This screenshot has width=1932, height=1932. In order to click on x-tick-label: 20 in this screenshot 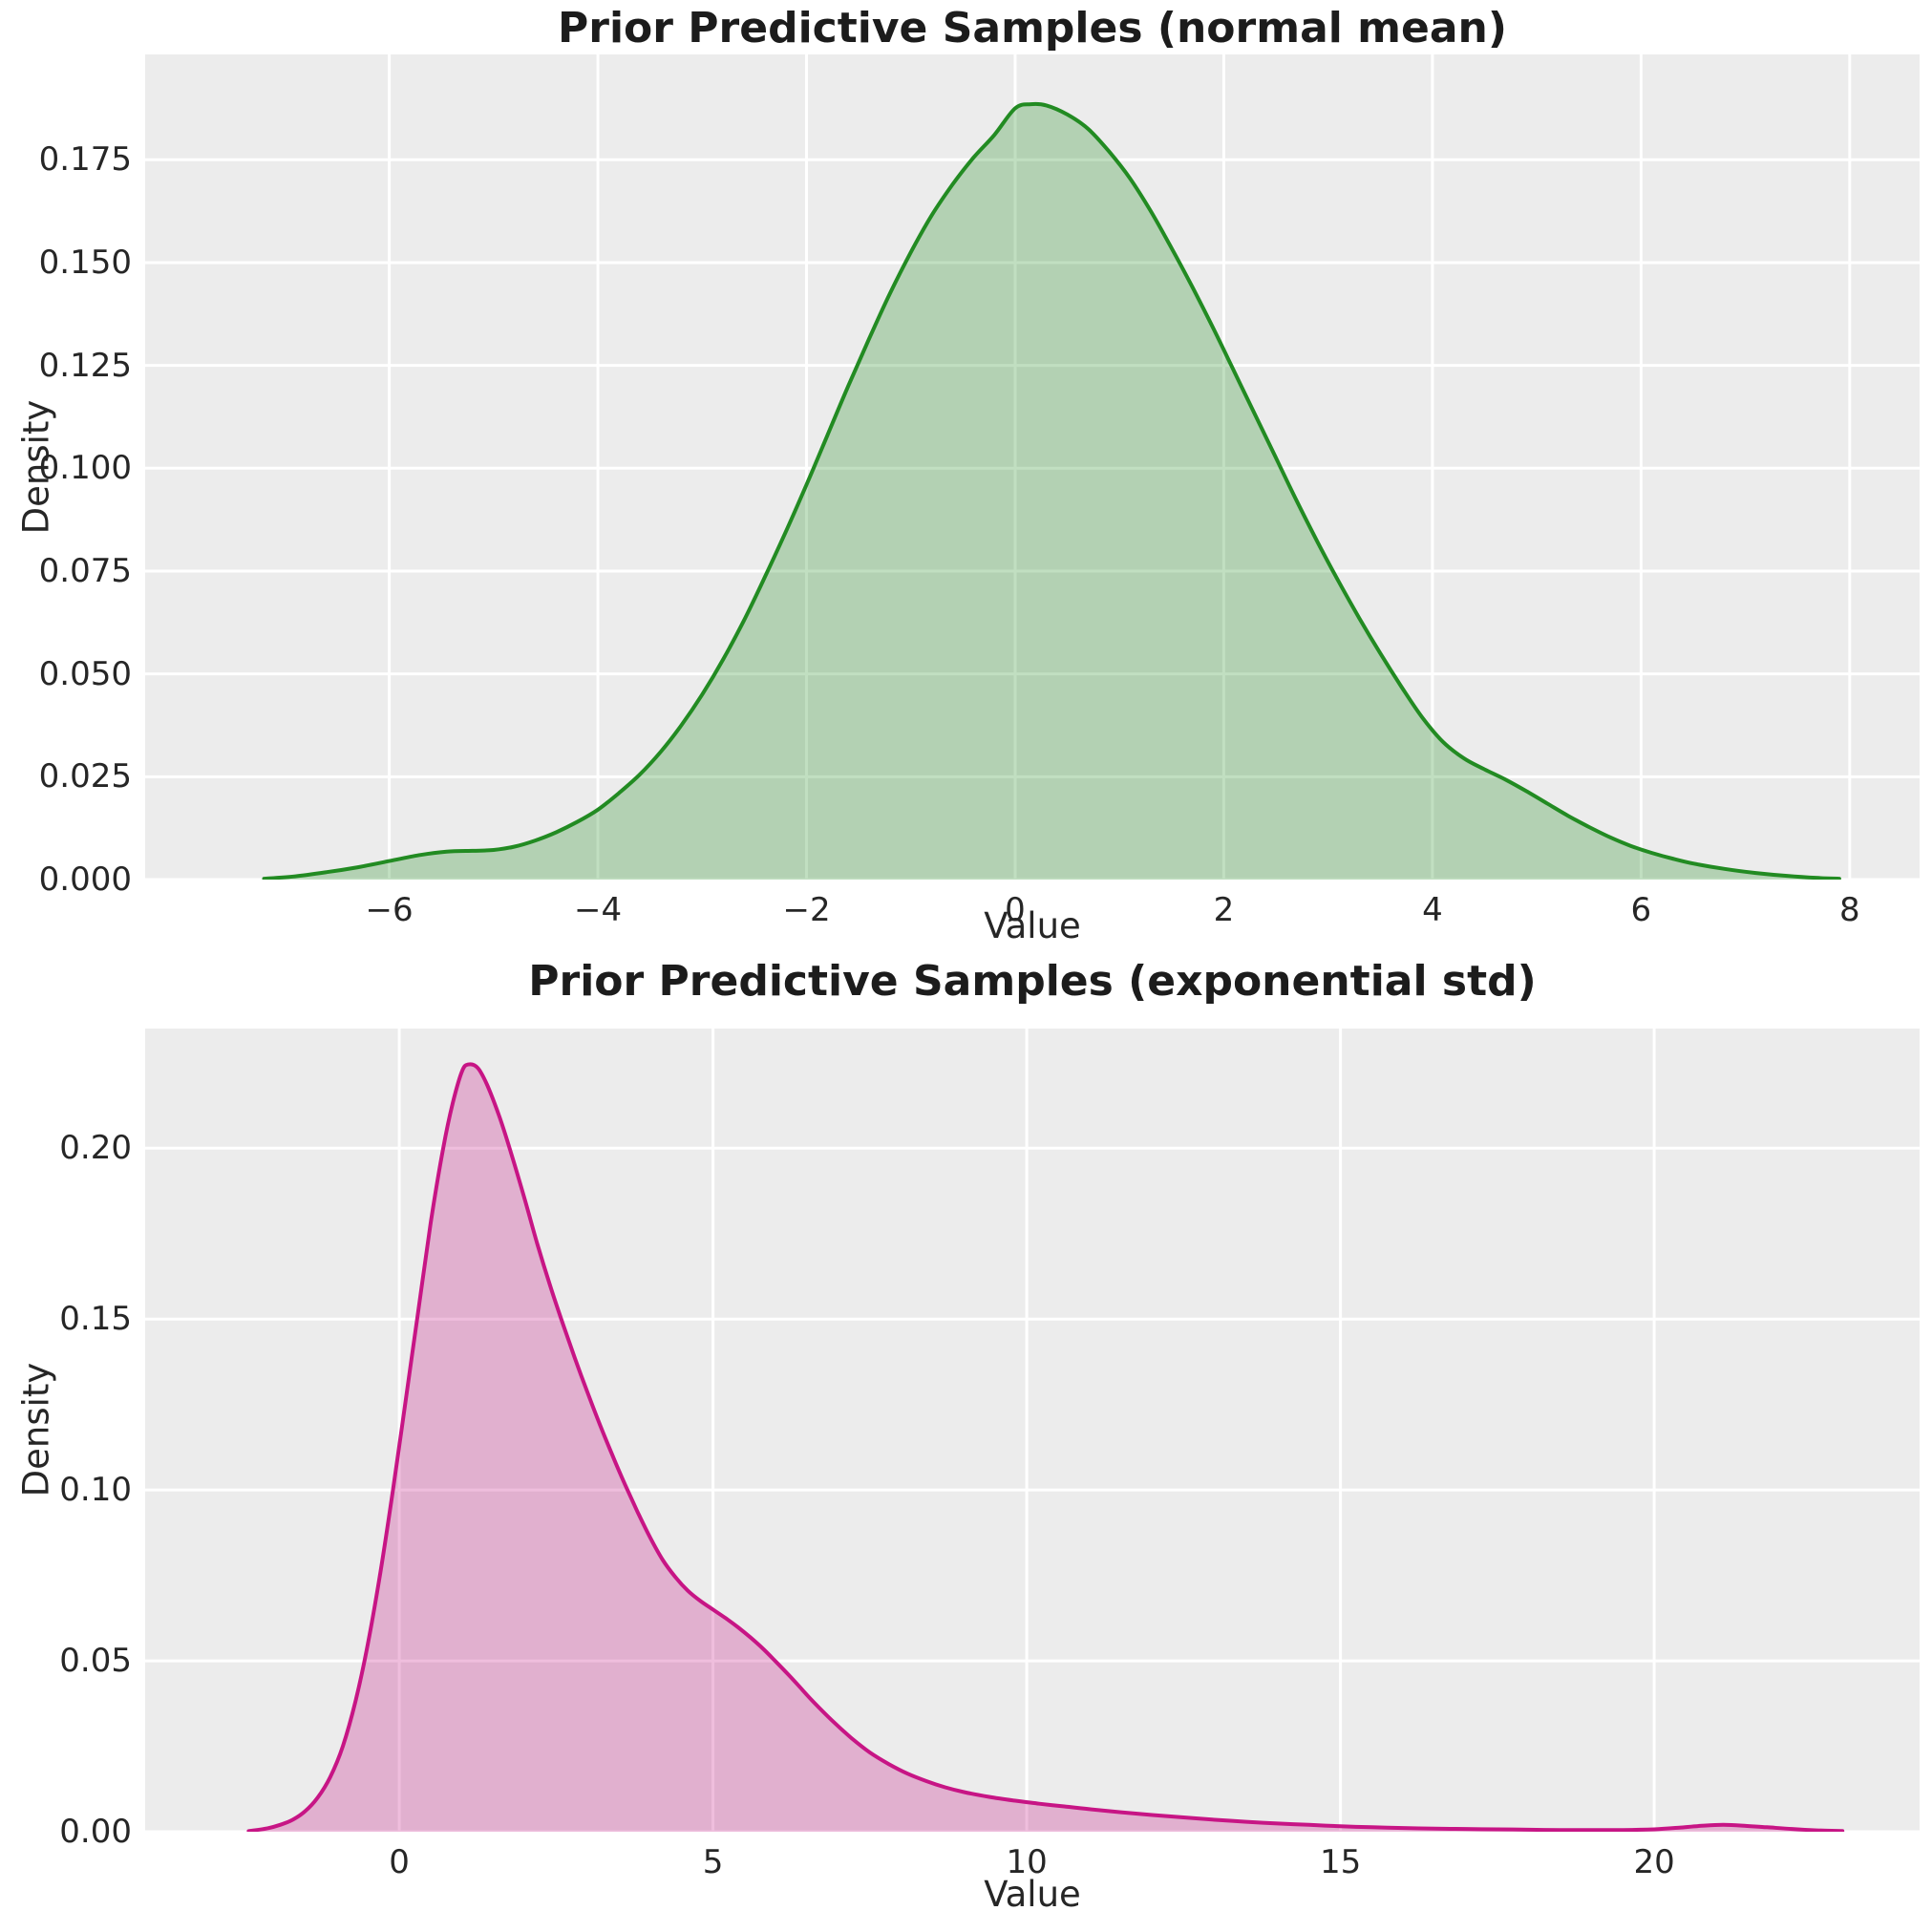, I will do `click(1654, 1862)`.